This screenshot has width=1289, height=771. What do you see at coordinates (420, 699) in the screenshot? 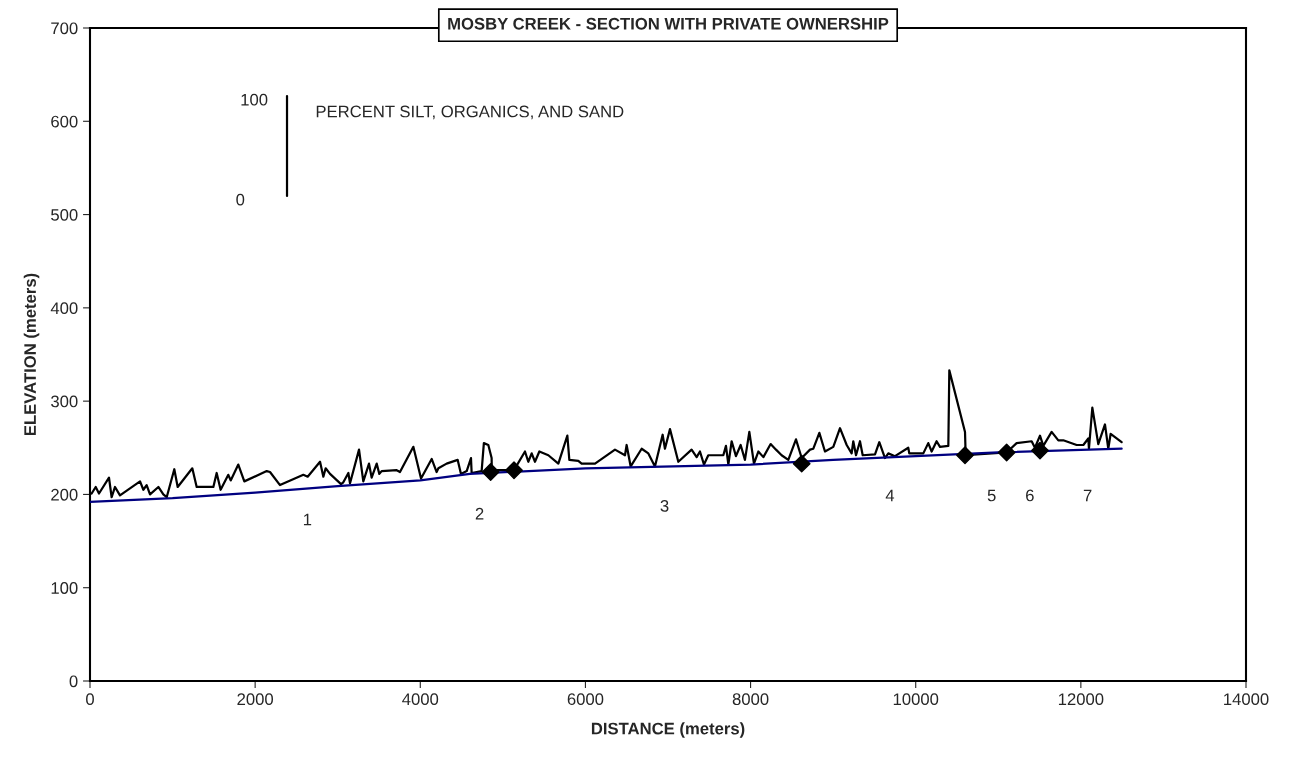
I see `x-tick-label: 4000` at bounding box center [420, 699].